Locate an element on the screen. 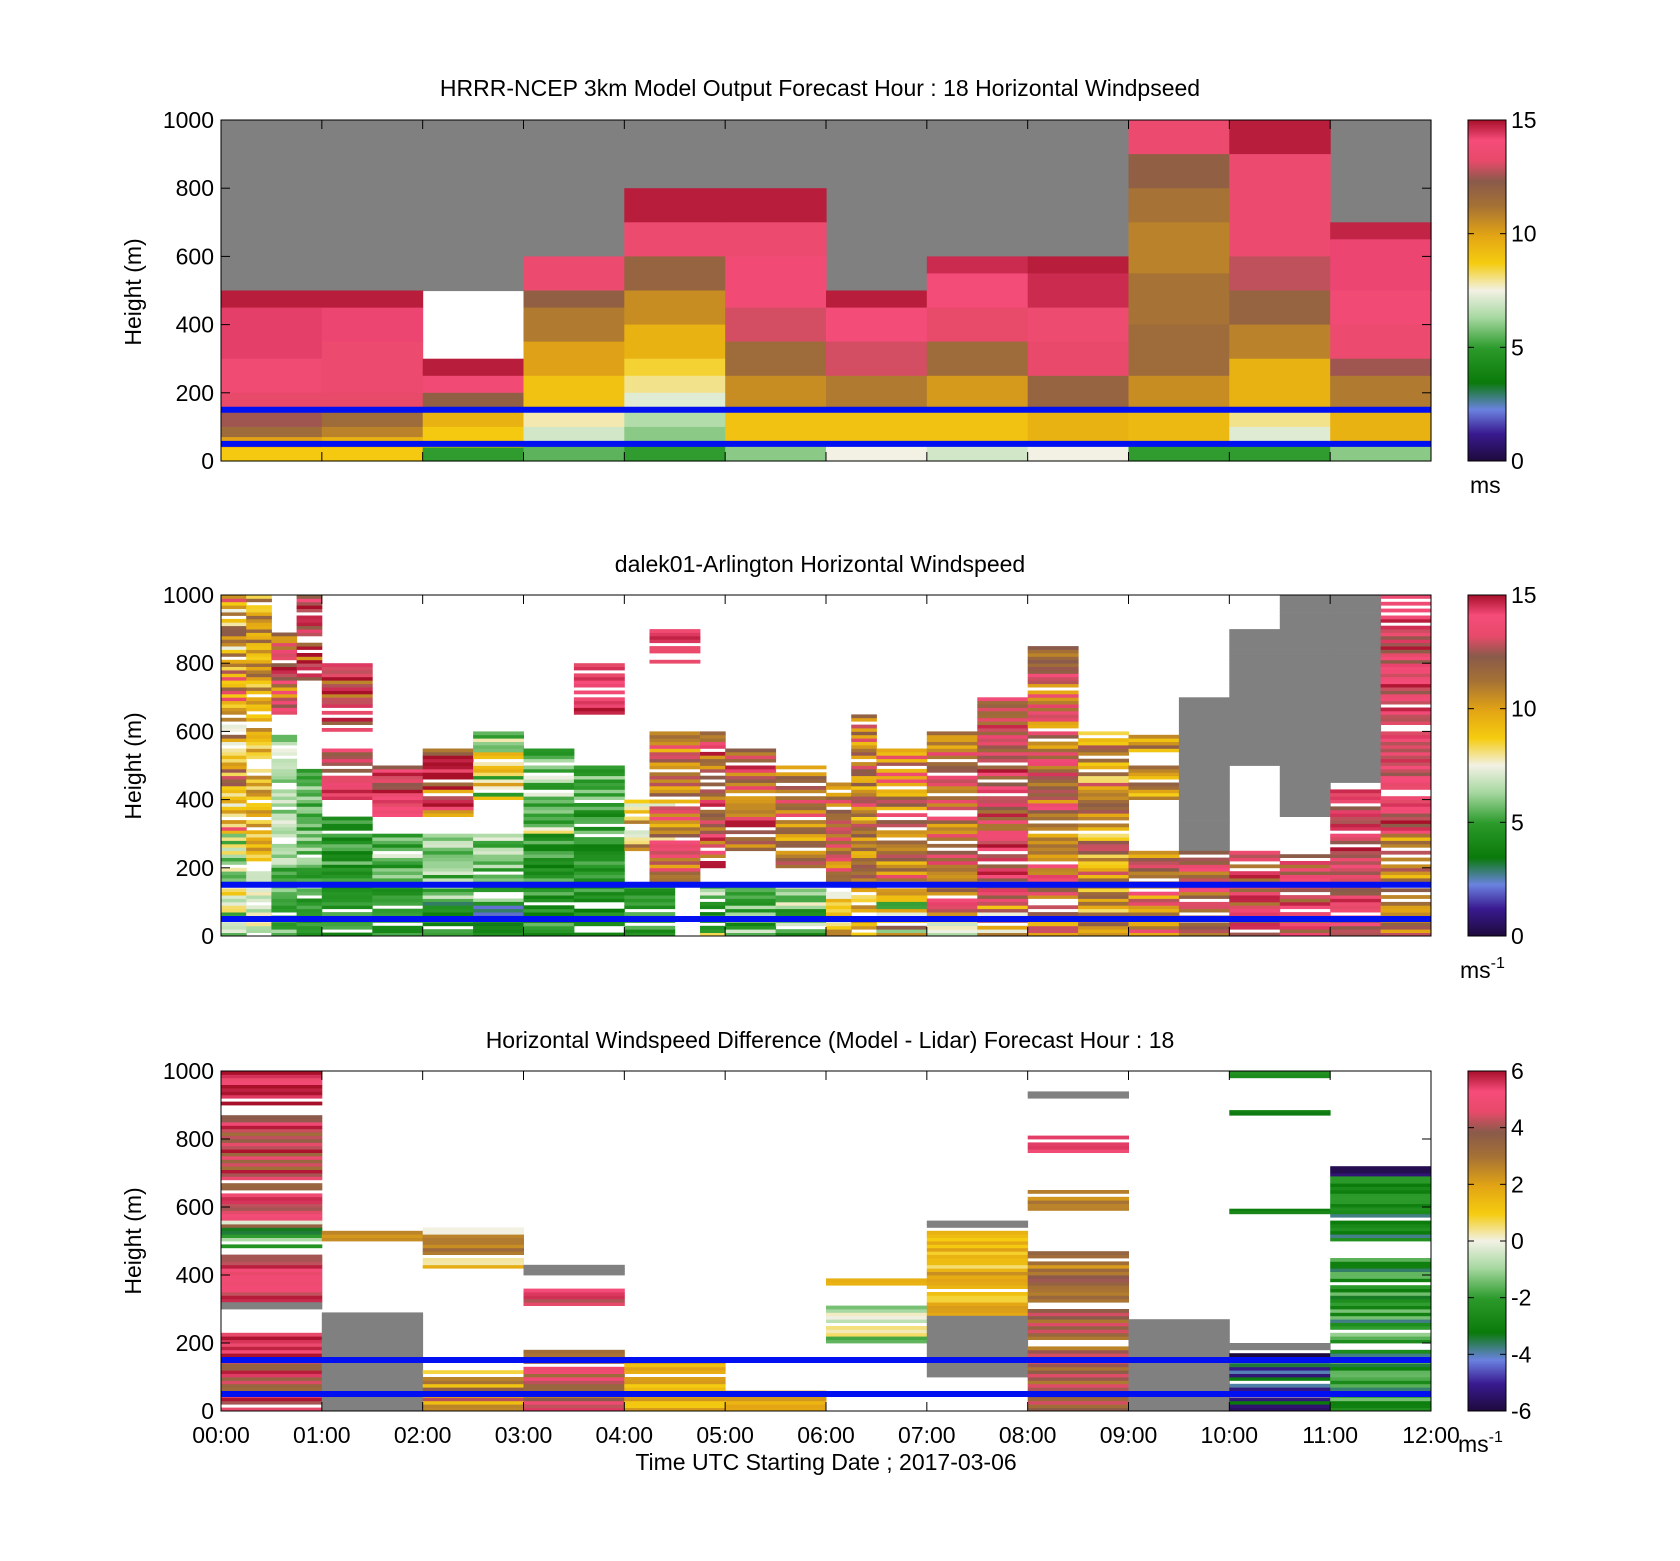 This screenshot has width=1680, height=1561. x-tick-label: 10:00 is located at coordinates (1230, 1435).